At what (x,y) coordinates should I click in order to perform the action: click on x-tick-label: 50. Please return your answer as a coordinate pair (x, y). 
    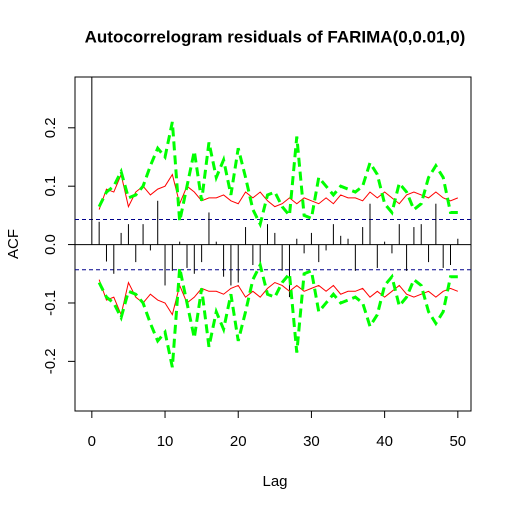
    Looking at the image, I should click on (457, 441).